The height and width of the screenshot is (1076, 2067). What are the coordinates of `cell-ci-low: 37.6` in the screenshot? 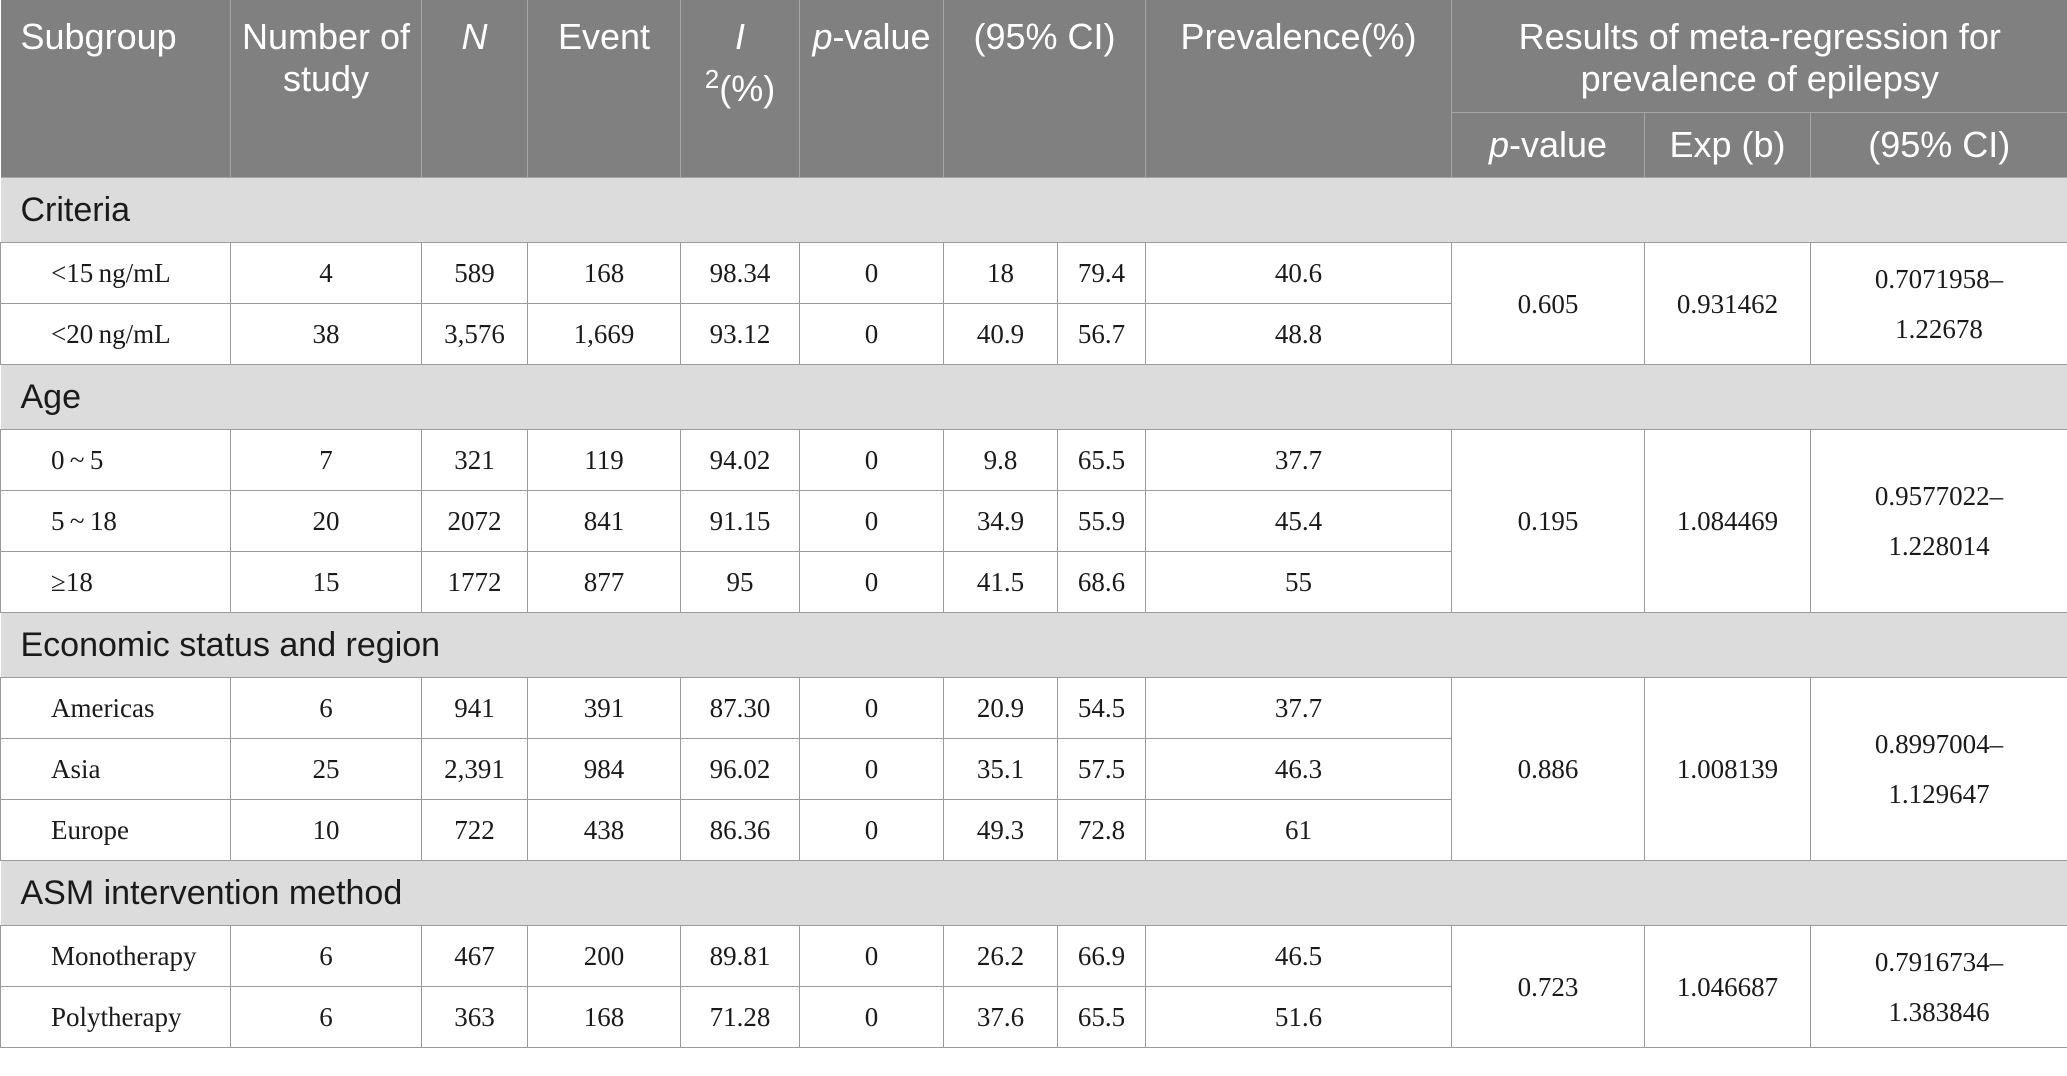 It's located at (1000, 1017).